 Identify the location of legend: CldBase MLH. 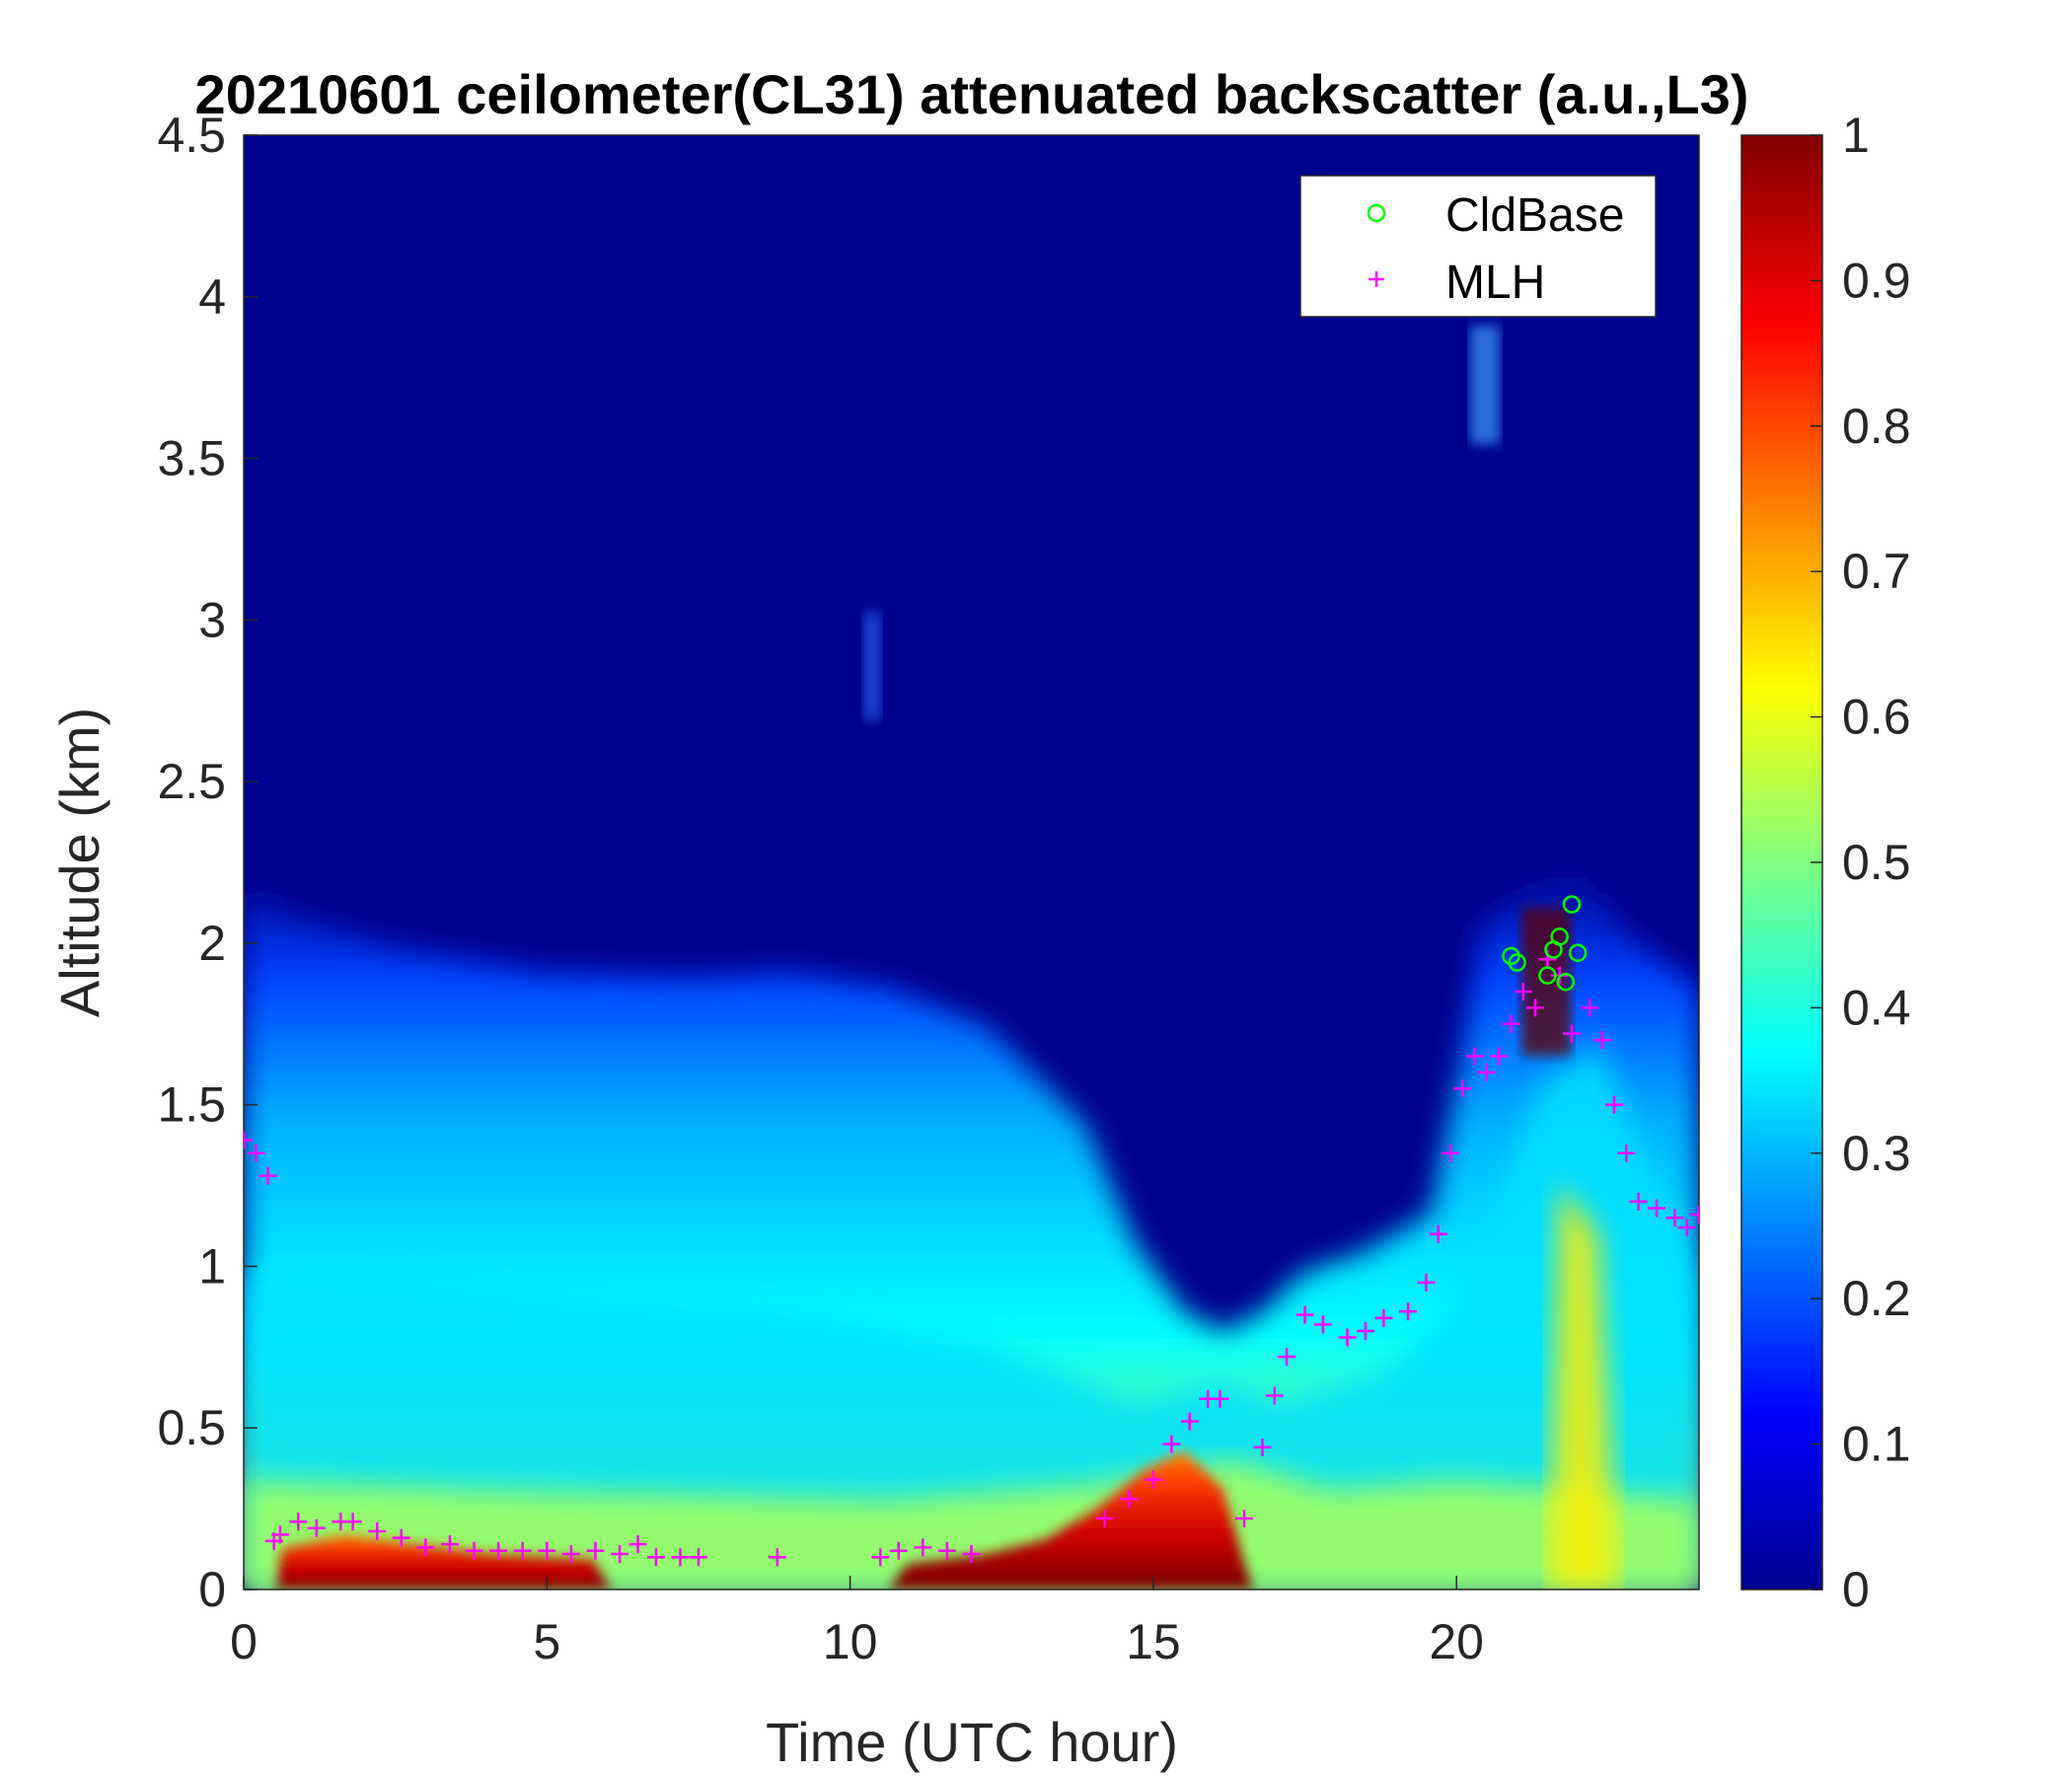
(1478, 247).